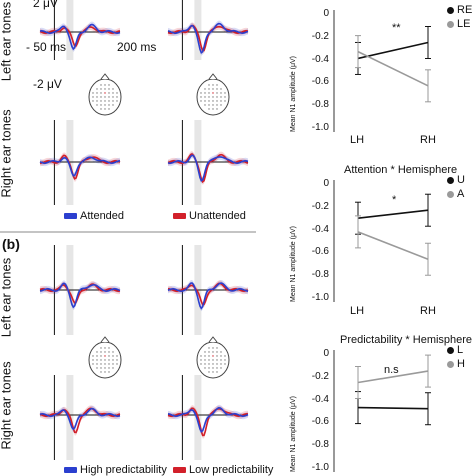 This screenshot has width=474, height=476. Describe the element at coordinates (293, 263) in the screenshot. I see `y-axis-label: Mean N1 amplitude (μV)` at that location.